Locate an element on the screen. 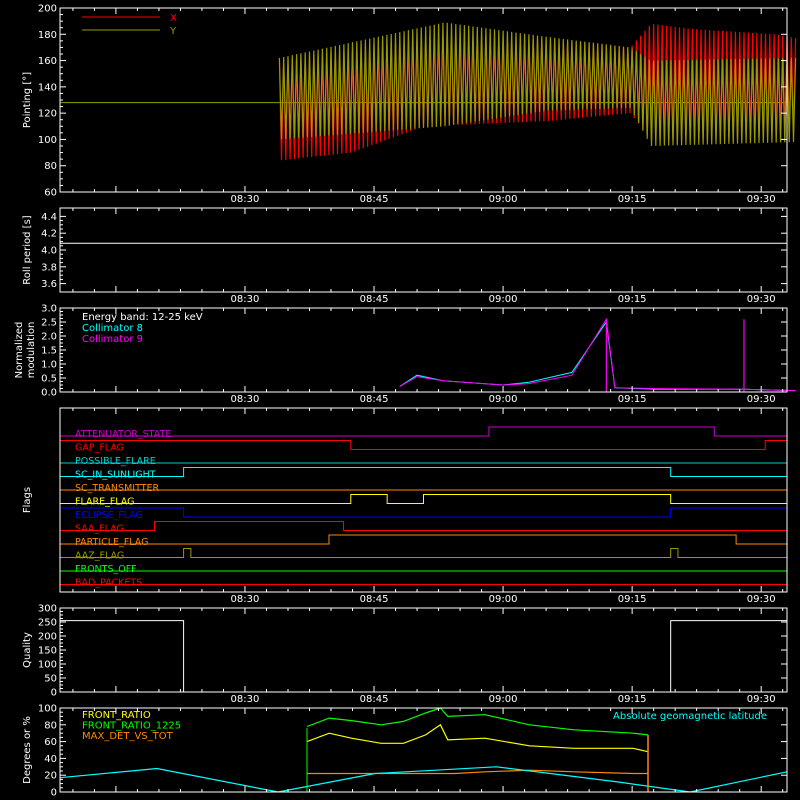  ratios-legend-label: FRONT_RATIO is located at coordinates (116, 715).